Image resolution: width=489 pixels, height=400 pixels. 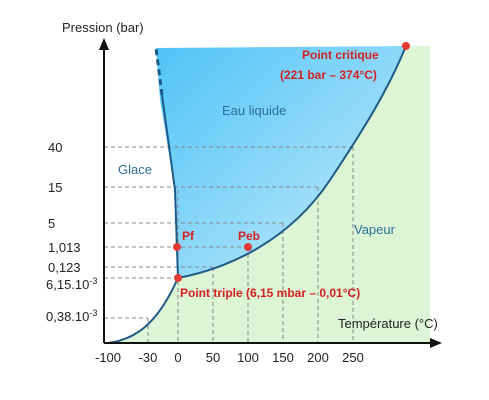 I want to click on boiling-point-marker, so click(x=248, y=247).